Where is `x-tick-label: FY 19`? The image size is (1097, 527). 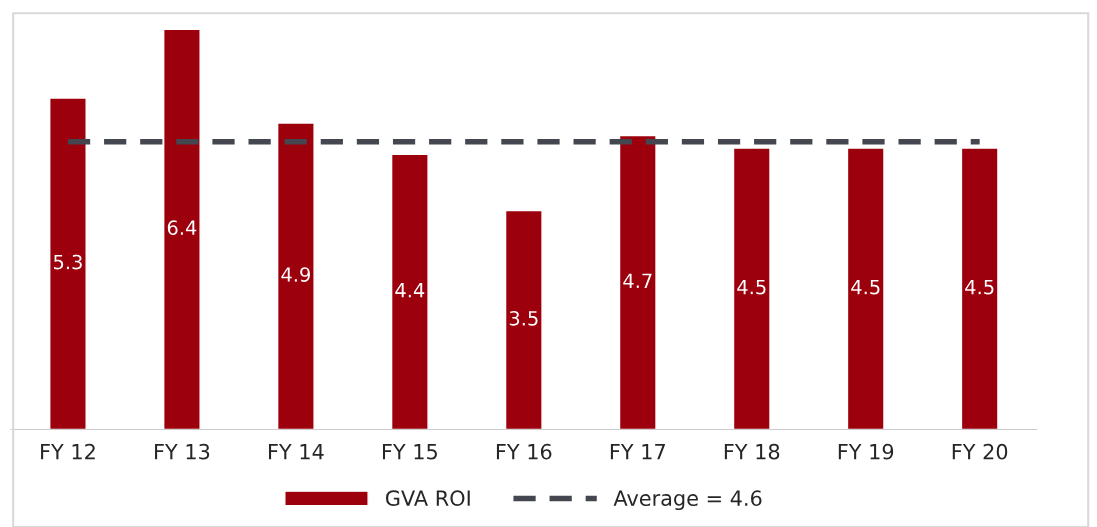
x-tick-label: FY 19 is located at coordinates (866, 451).